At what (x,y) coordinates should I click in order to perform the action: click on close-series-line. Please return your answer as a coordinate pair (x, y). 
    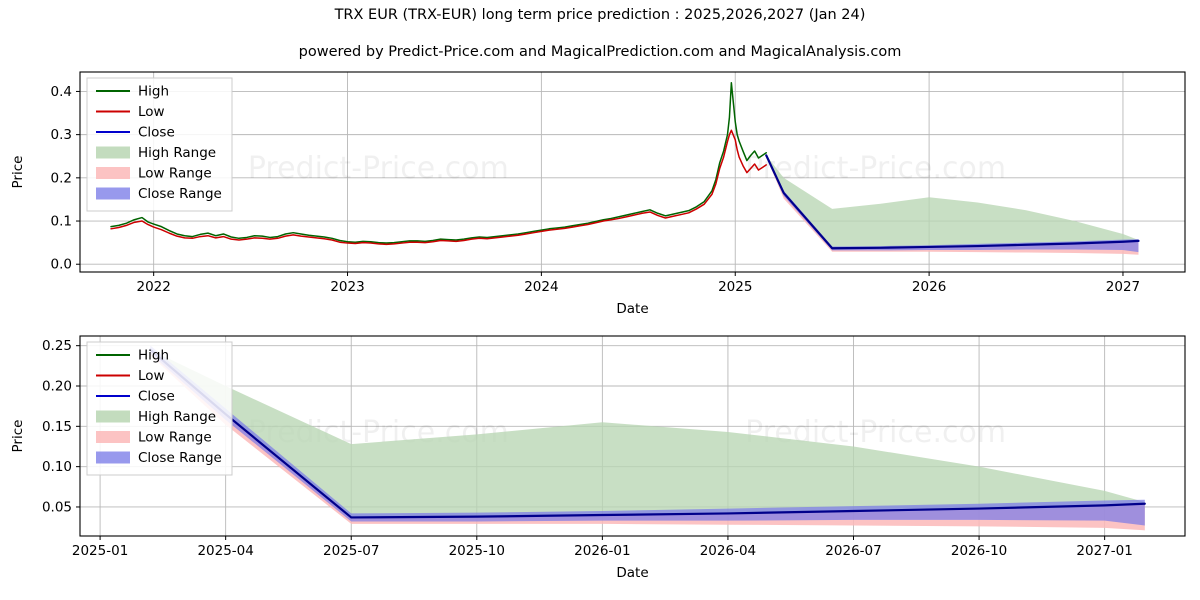
    Looking at the image, I should click on (952, 202).